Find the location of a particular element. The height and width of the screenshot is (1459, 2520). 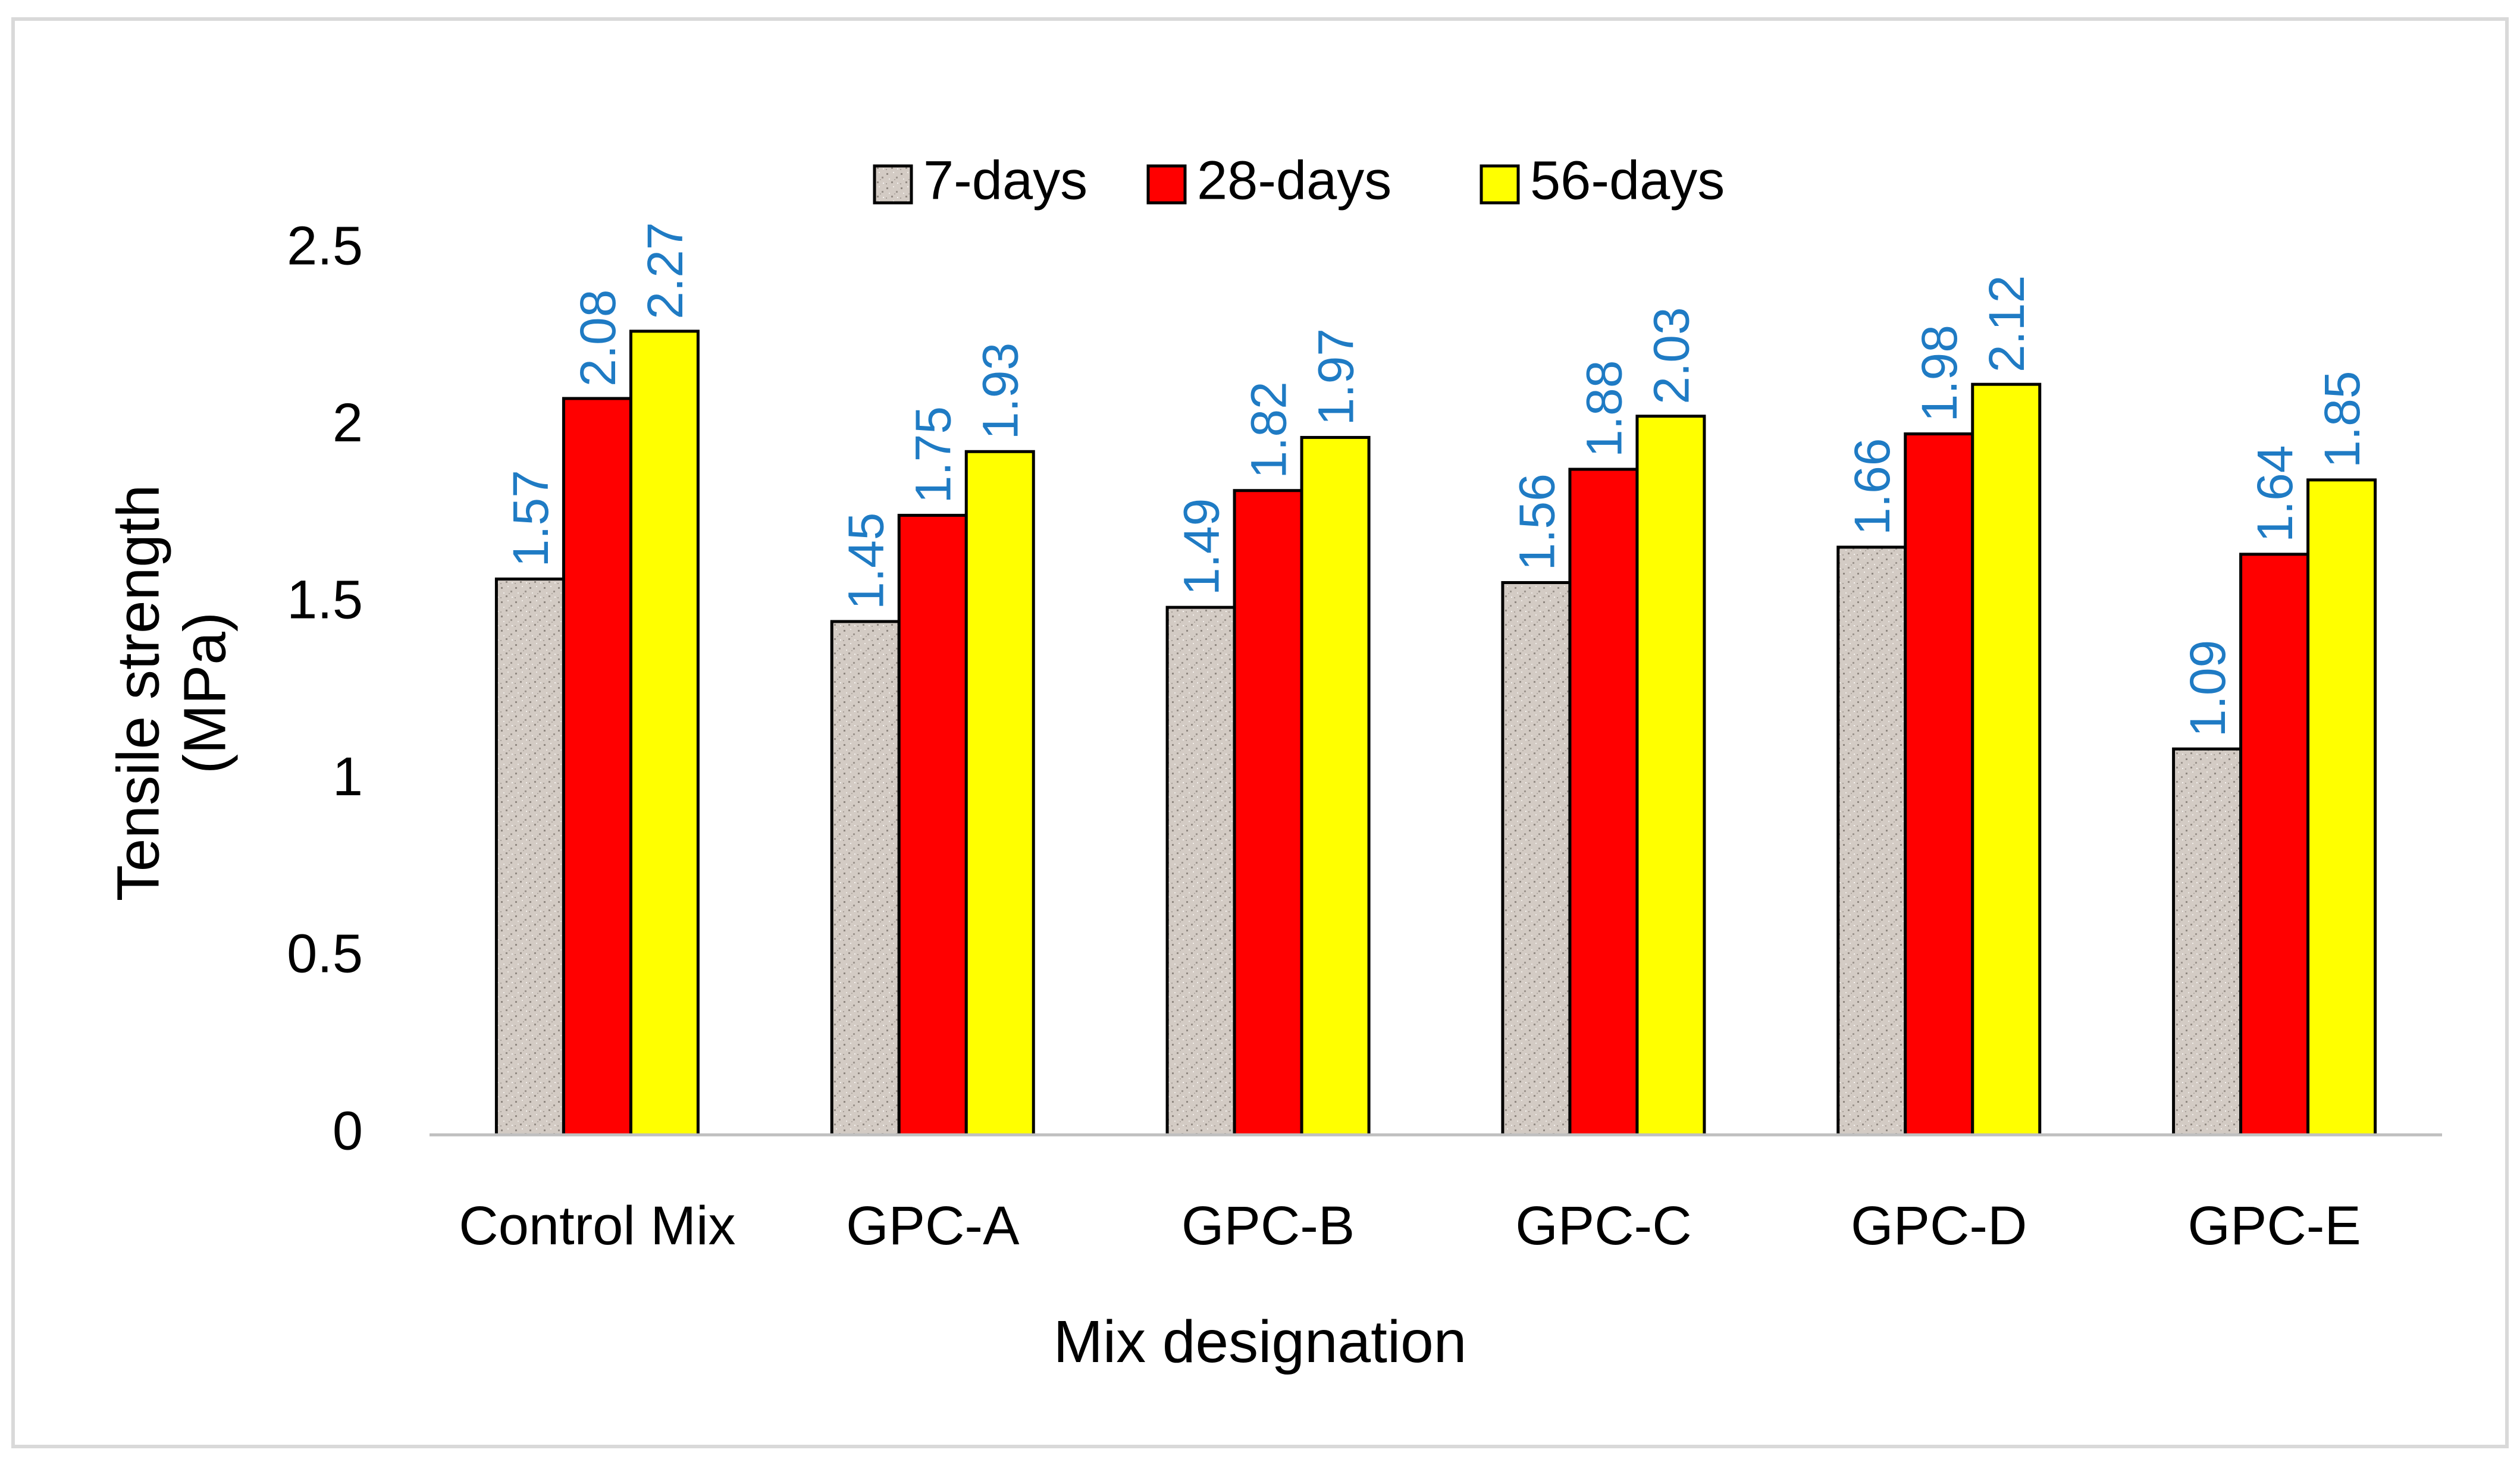

bar-28-days-gpc-b is located at coordinates (1268, 813).